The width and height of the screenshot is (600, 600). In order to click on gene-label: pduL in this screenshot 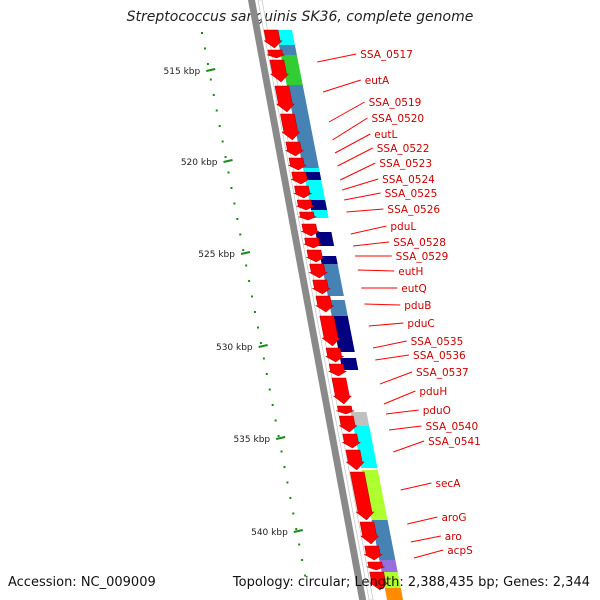, I will do `click(403, 227)`.